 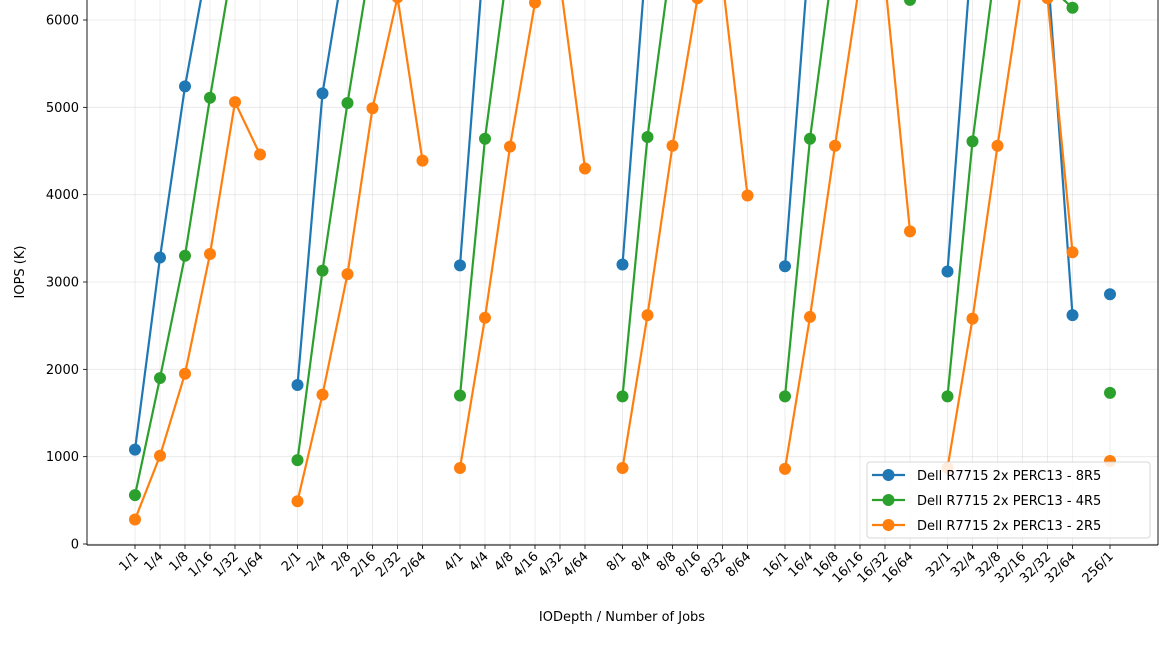 I want to click on x-tick-label: 2/4, so click(x=316, y=561).